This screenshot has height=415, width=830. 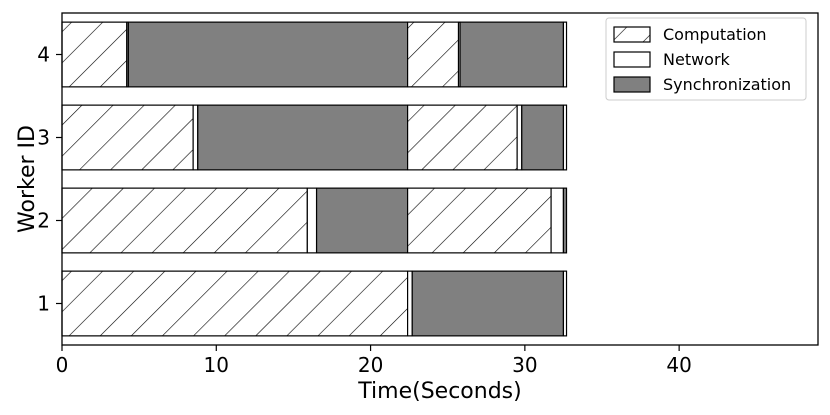 What do you see at coordinates (62, 365) in the screenshot?
I see `x-tick-label: 0` at bounding box center [62, 365].